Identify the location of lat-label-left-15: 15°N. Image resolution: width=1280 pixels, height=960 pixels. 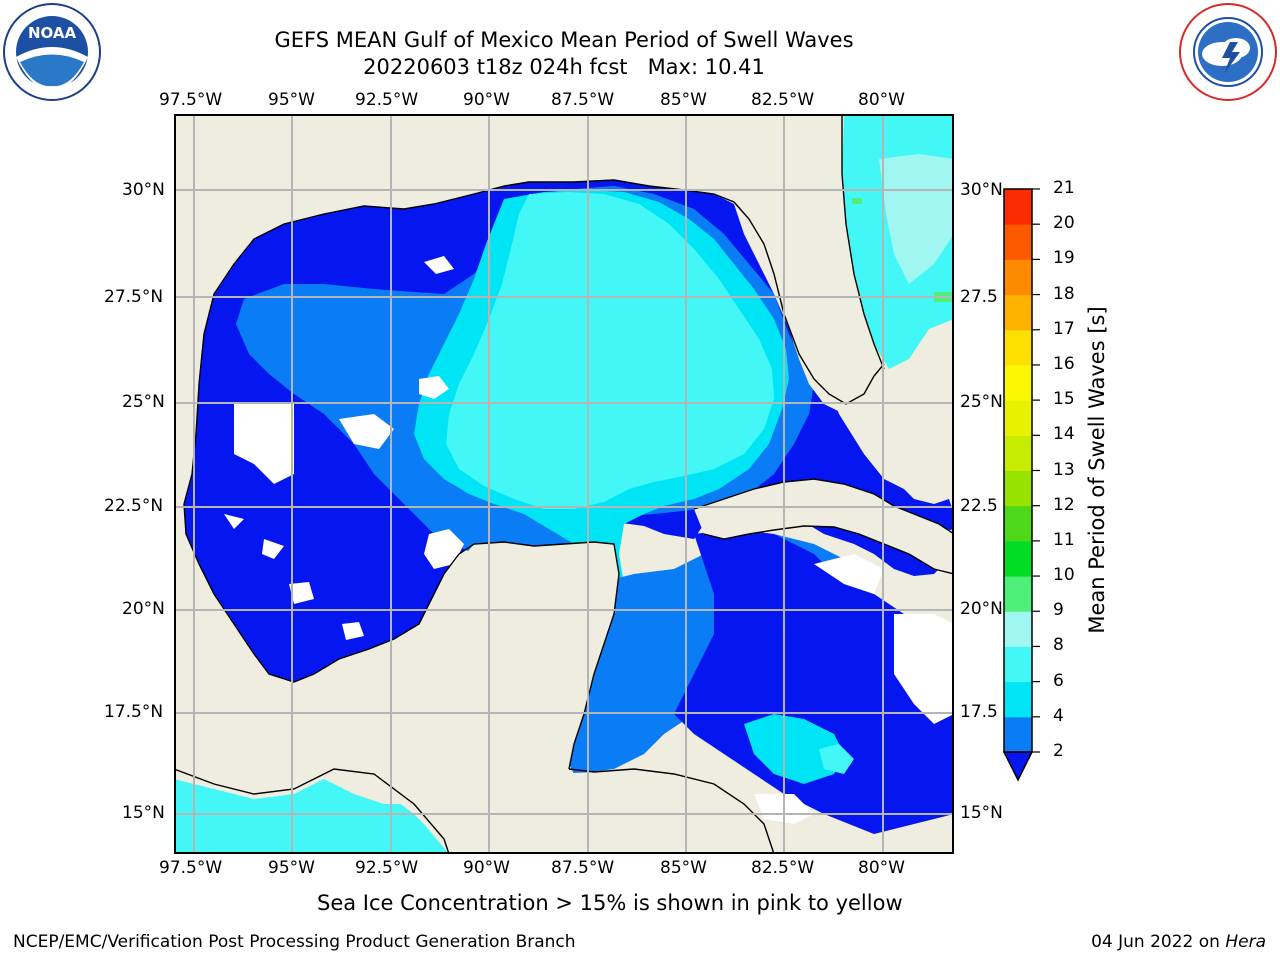
(143, 813).